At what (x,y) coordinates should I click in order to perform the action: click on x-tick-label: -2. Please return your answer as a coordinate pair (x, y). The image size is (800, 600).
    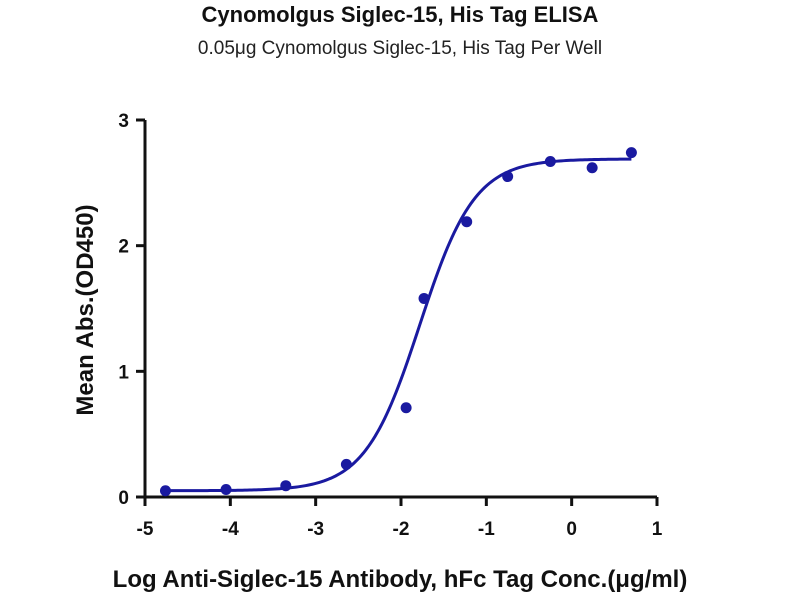
    Looking at the image, I should click on (401, 529).